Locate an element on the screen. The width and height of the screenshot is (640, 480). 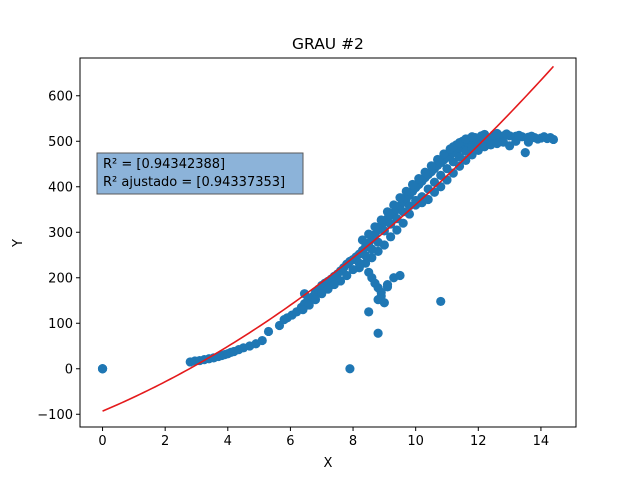
x-axis-ticks: 0 2 4 6 8 10 12 14 is located at coordinates (323, 438).